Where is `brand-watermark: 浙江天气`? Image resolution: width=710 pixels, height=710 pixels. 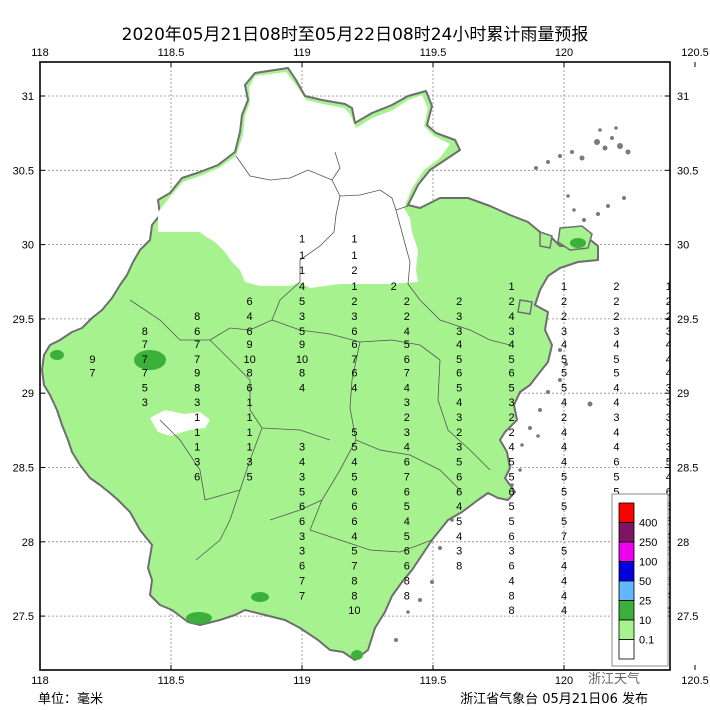
brand-watermark: 浙江天气 is located at coordinates (614, 679).